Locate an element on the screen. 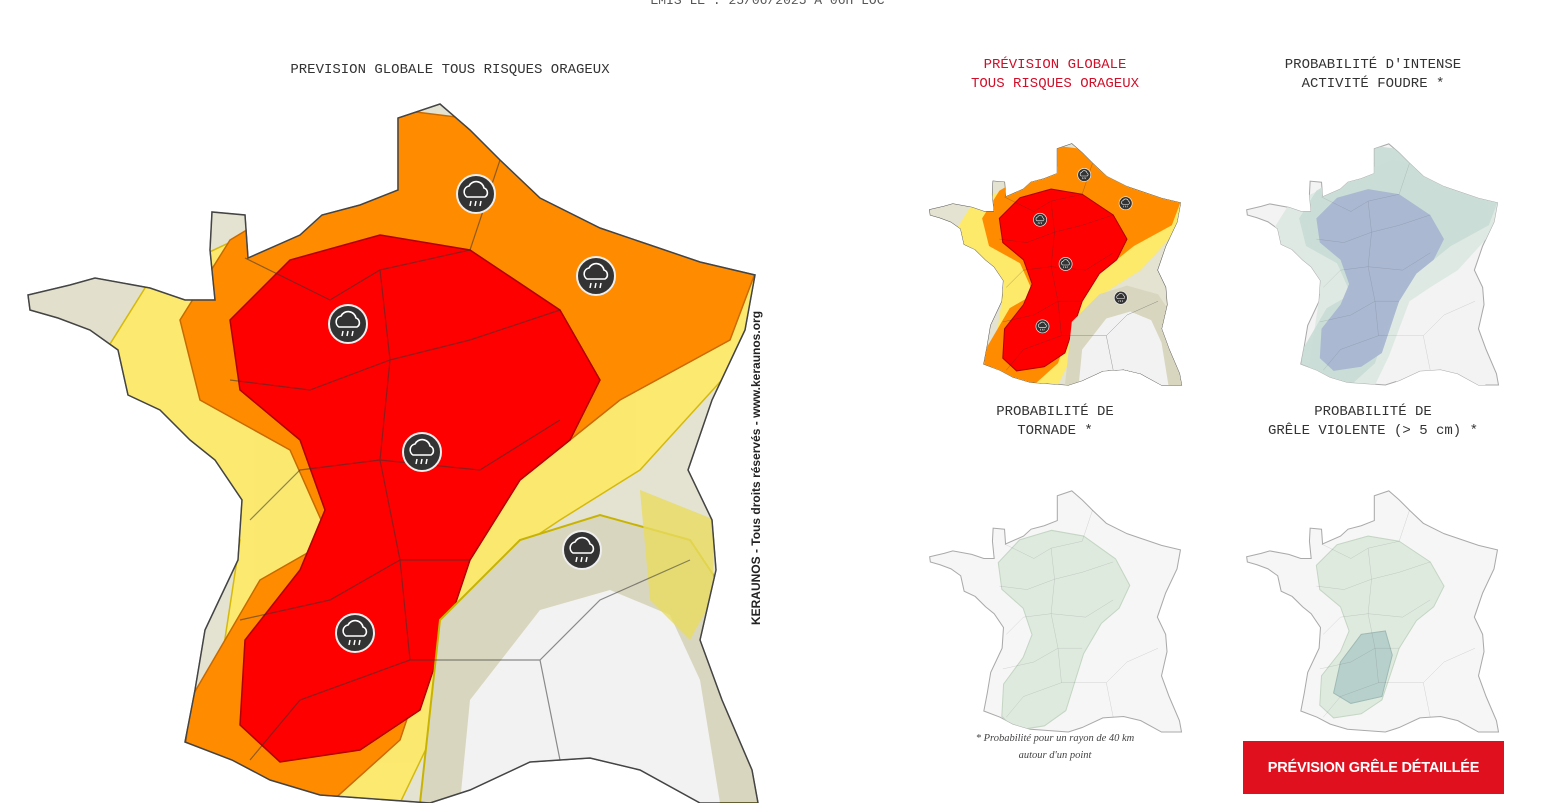 This screenshot has width=1555, height=803. title-line: ACTIVITÉ FOUDRE * is located at coordinates (1373, 84).